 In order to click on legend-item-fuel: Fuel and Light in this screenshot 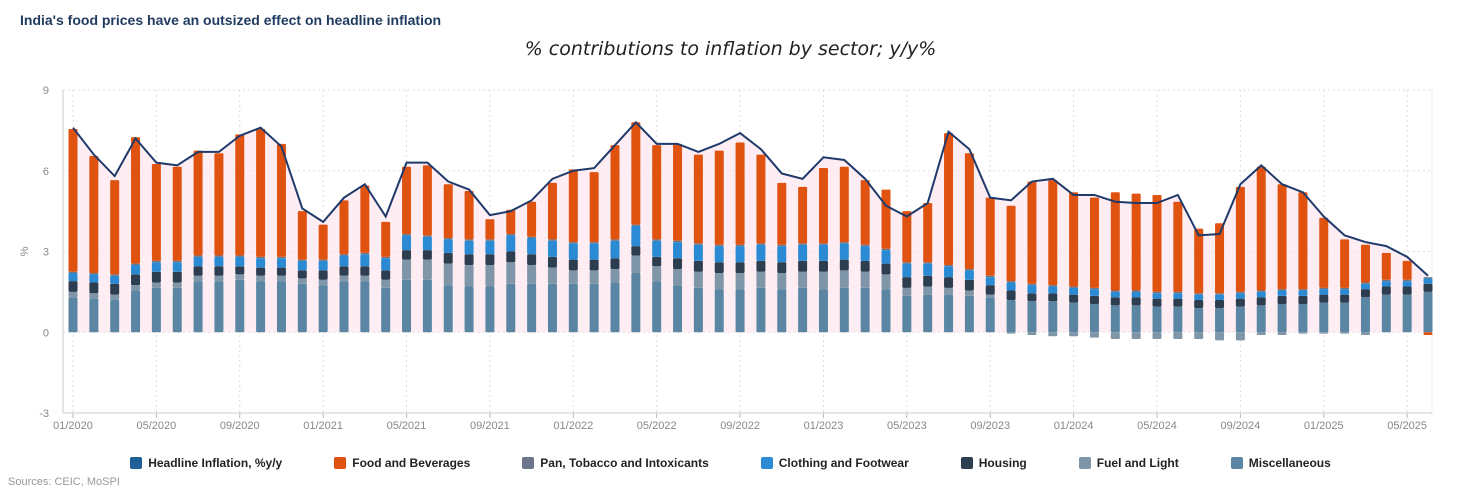, I will do `click(1128, 463)`.